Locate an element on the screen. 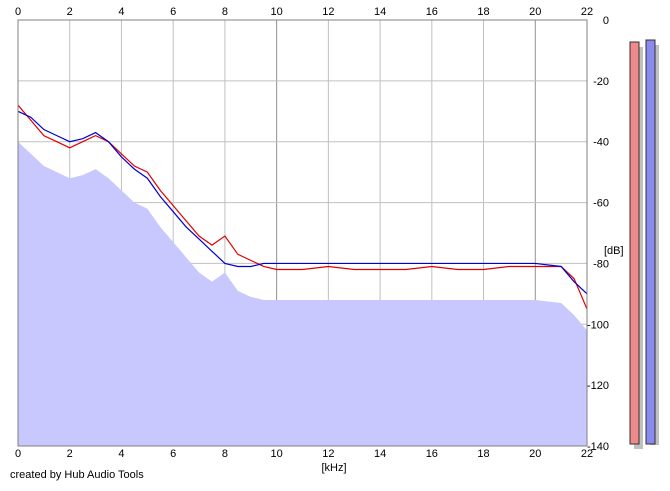 The height and width of the screenshot is (491, 670). x-tick-label-bottom: 16 is located at coordinates (432, 454).